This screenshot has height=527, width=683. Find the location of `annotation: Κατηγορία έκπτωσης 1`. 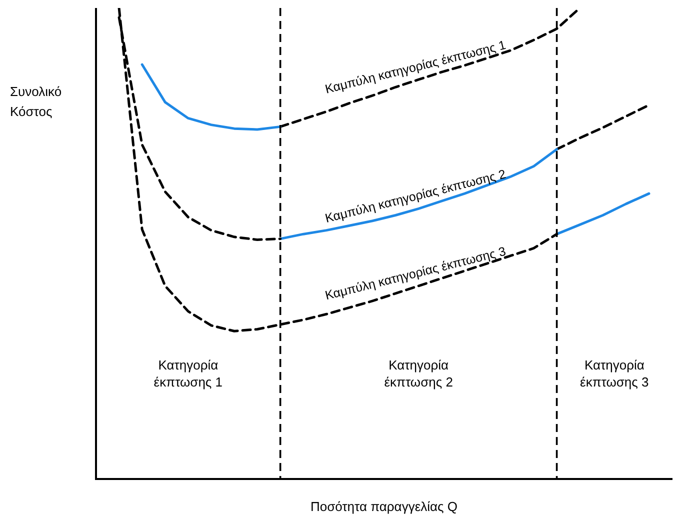

annotation: Κατηγορία έκπτωσης 1 is located at coordinates (188, 374).